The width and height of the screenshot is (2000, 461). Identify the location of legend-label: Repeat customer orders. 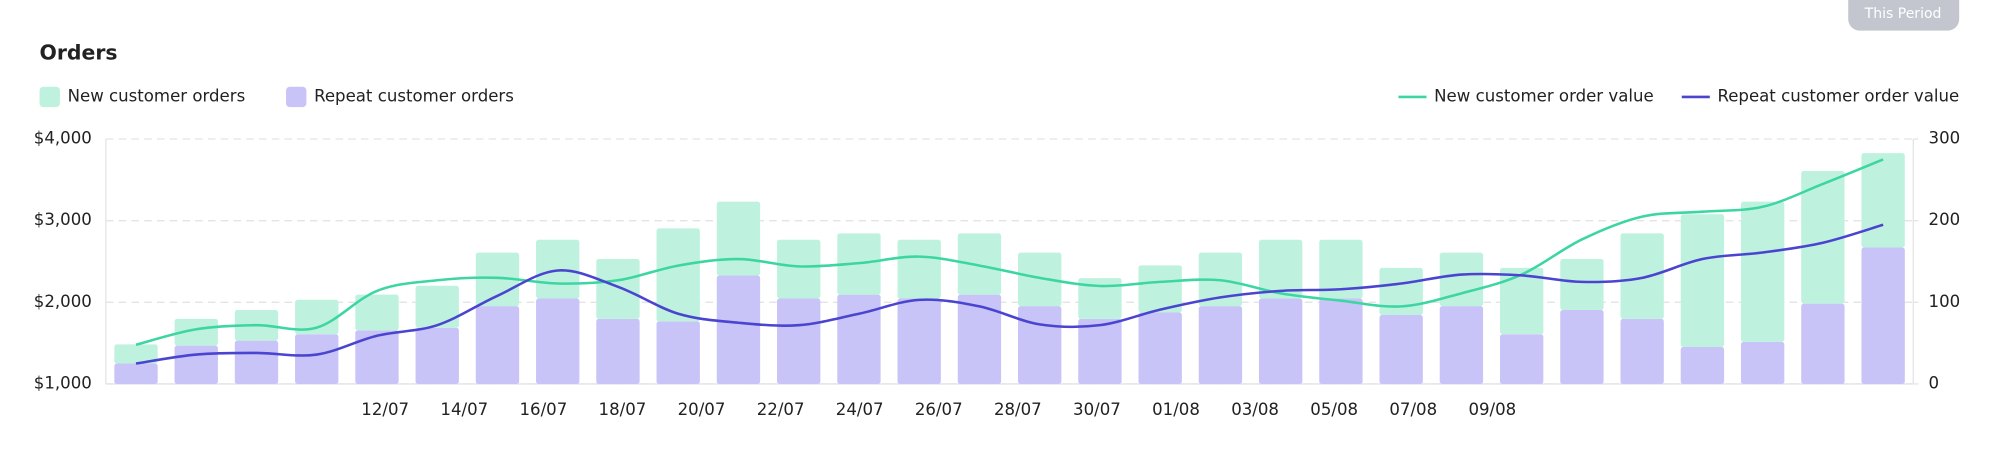
(414, 95).